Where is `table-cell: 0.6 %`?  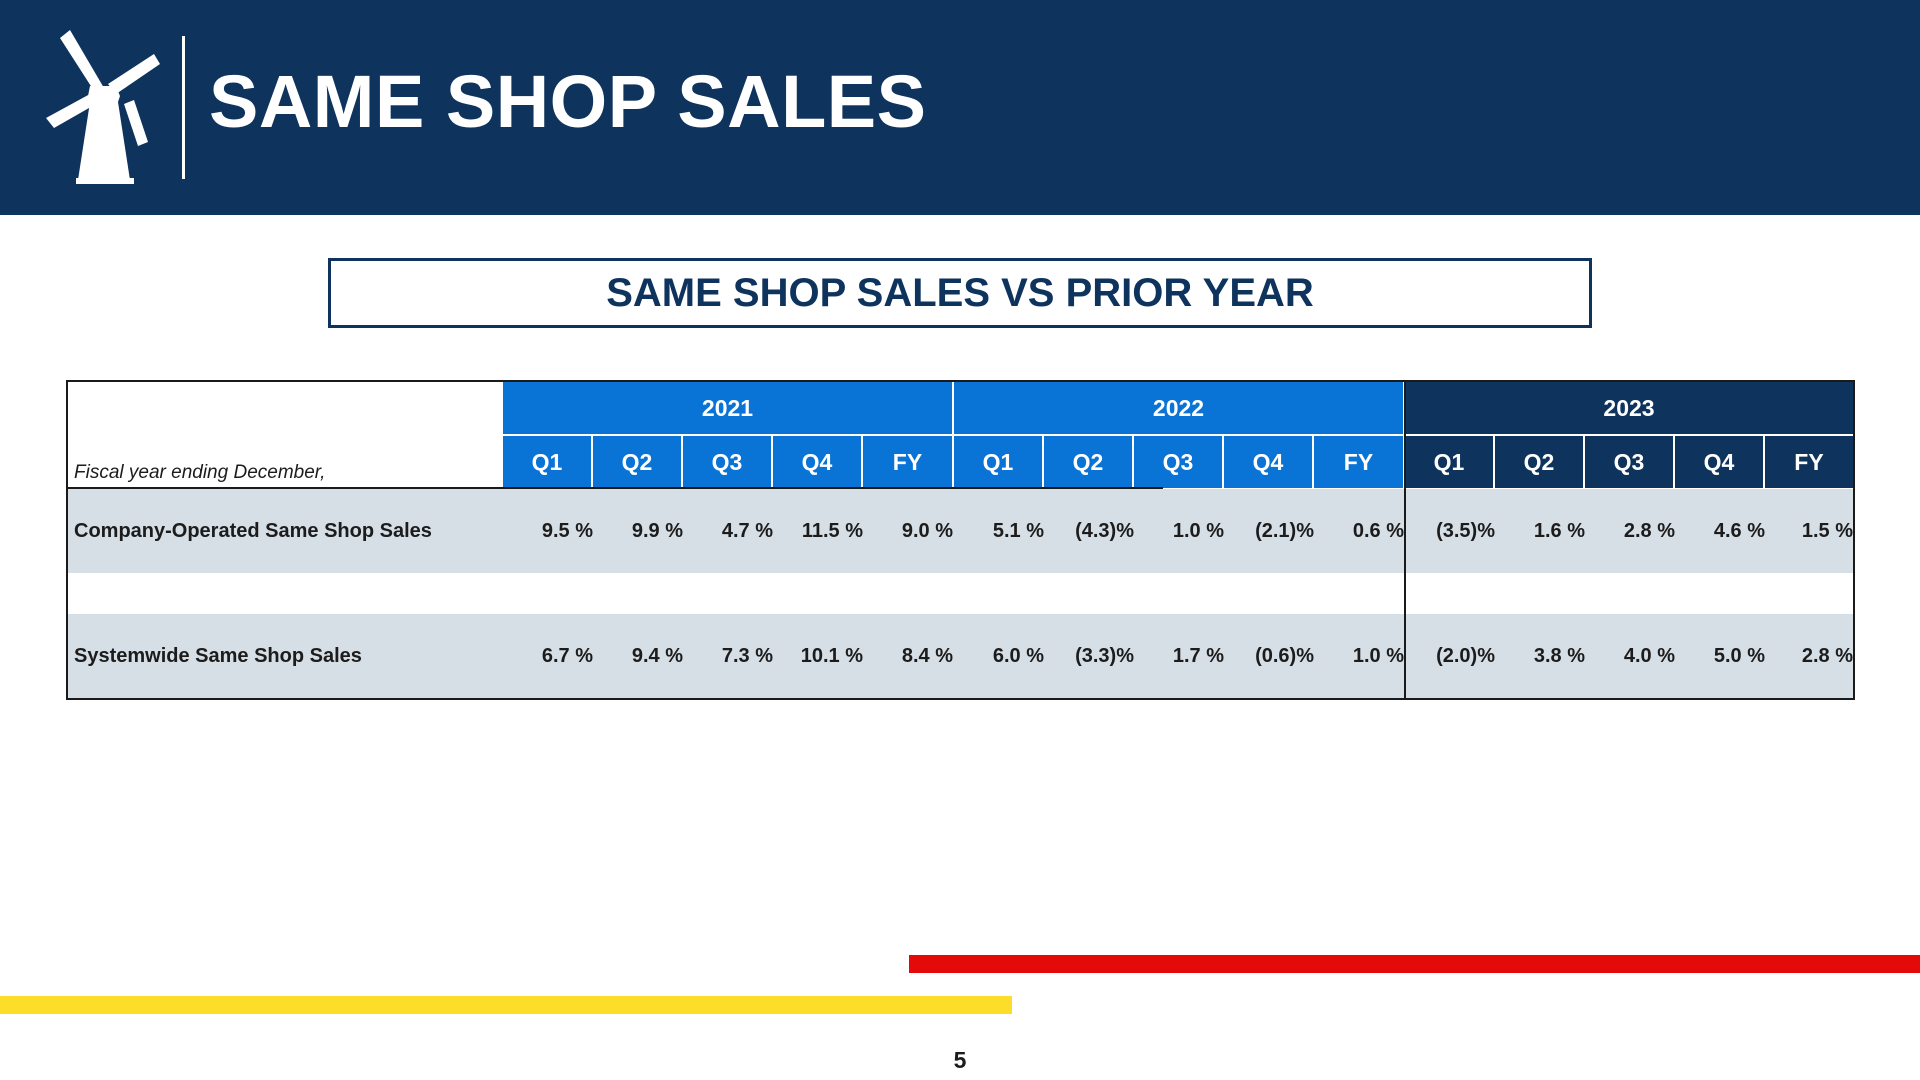 table-cell: 0.6 % is located at coordinates (1378, 530).